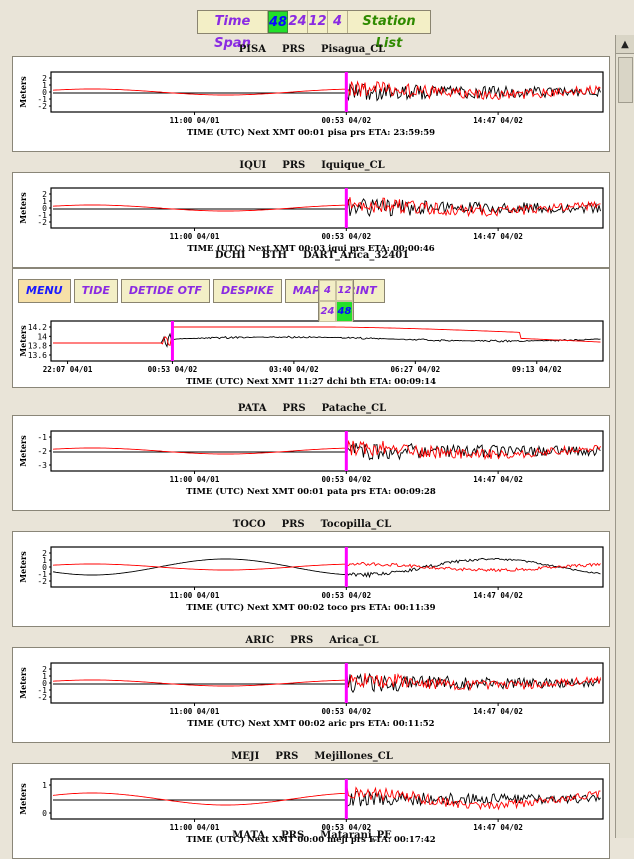 The image size is (634, 859). I want to click on station-code: TOCO, so click(249, 524).